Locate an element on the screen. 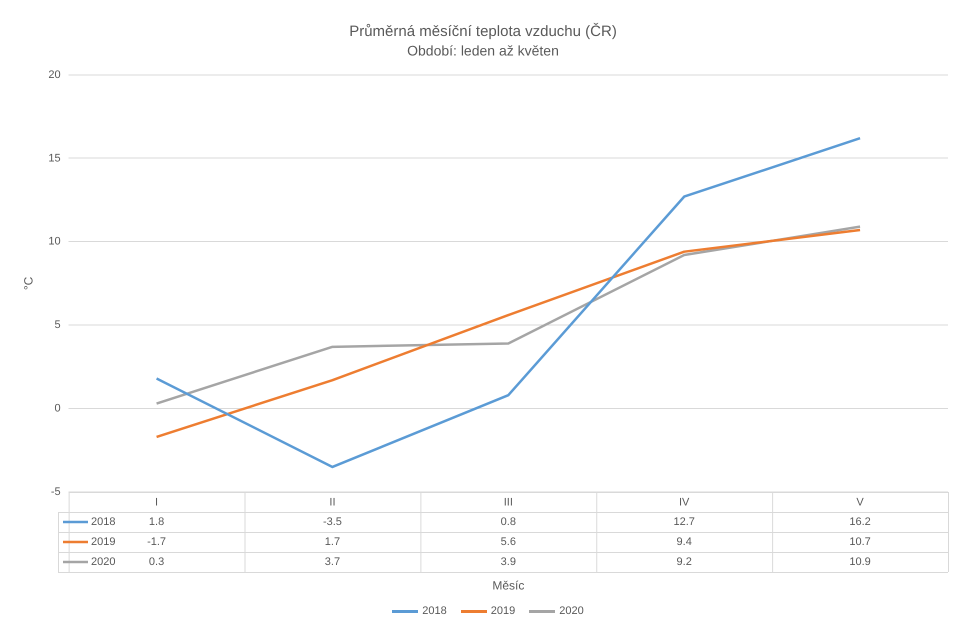 The height and width of the screenshot is (634, 979). data-label: 16.2 is located at coordinates (860, 522).